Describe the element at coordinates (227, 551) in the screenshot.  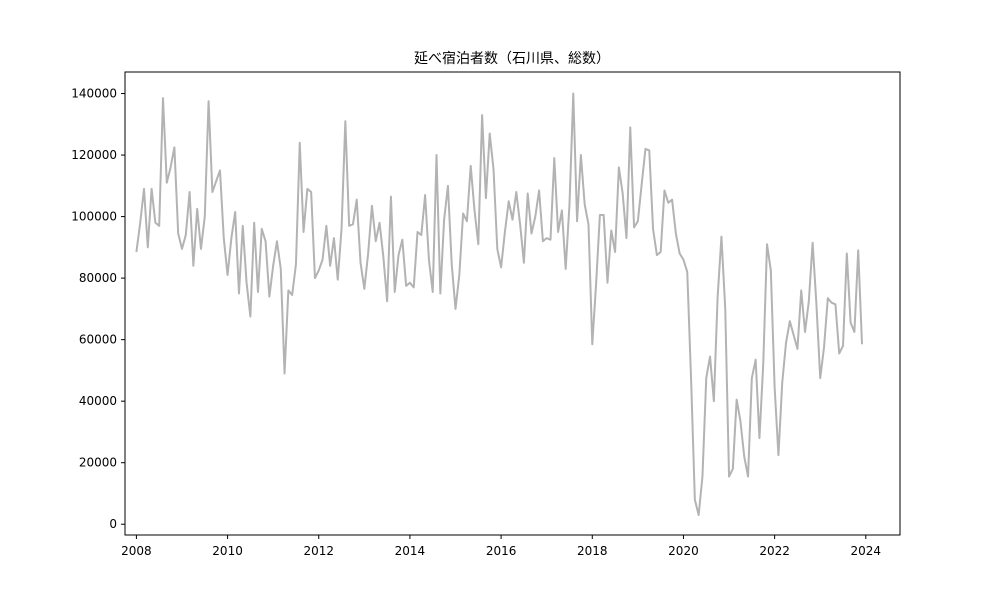
I see `x-tick-label: 2010` at that location.